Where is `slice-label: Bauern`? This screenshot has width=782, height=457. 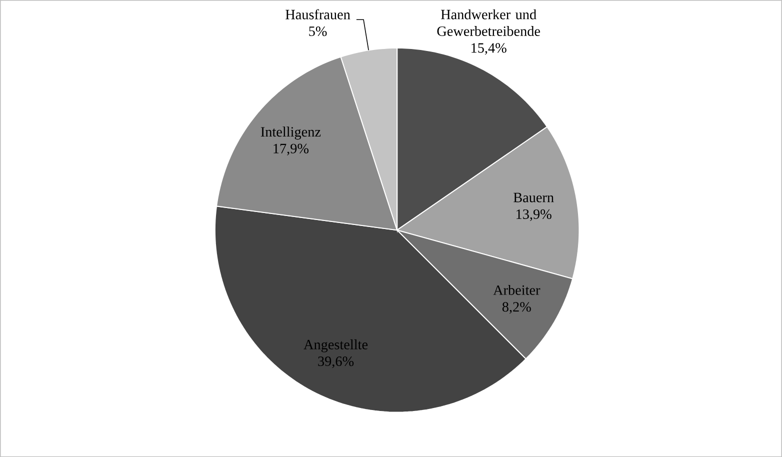 slice-label: Bauern is located at coordinates (534, 197).